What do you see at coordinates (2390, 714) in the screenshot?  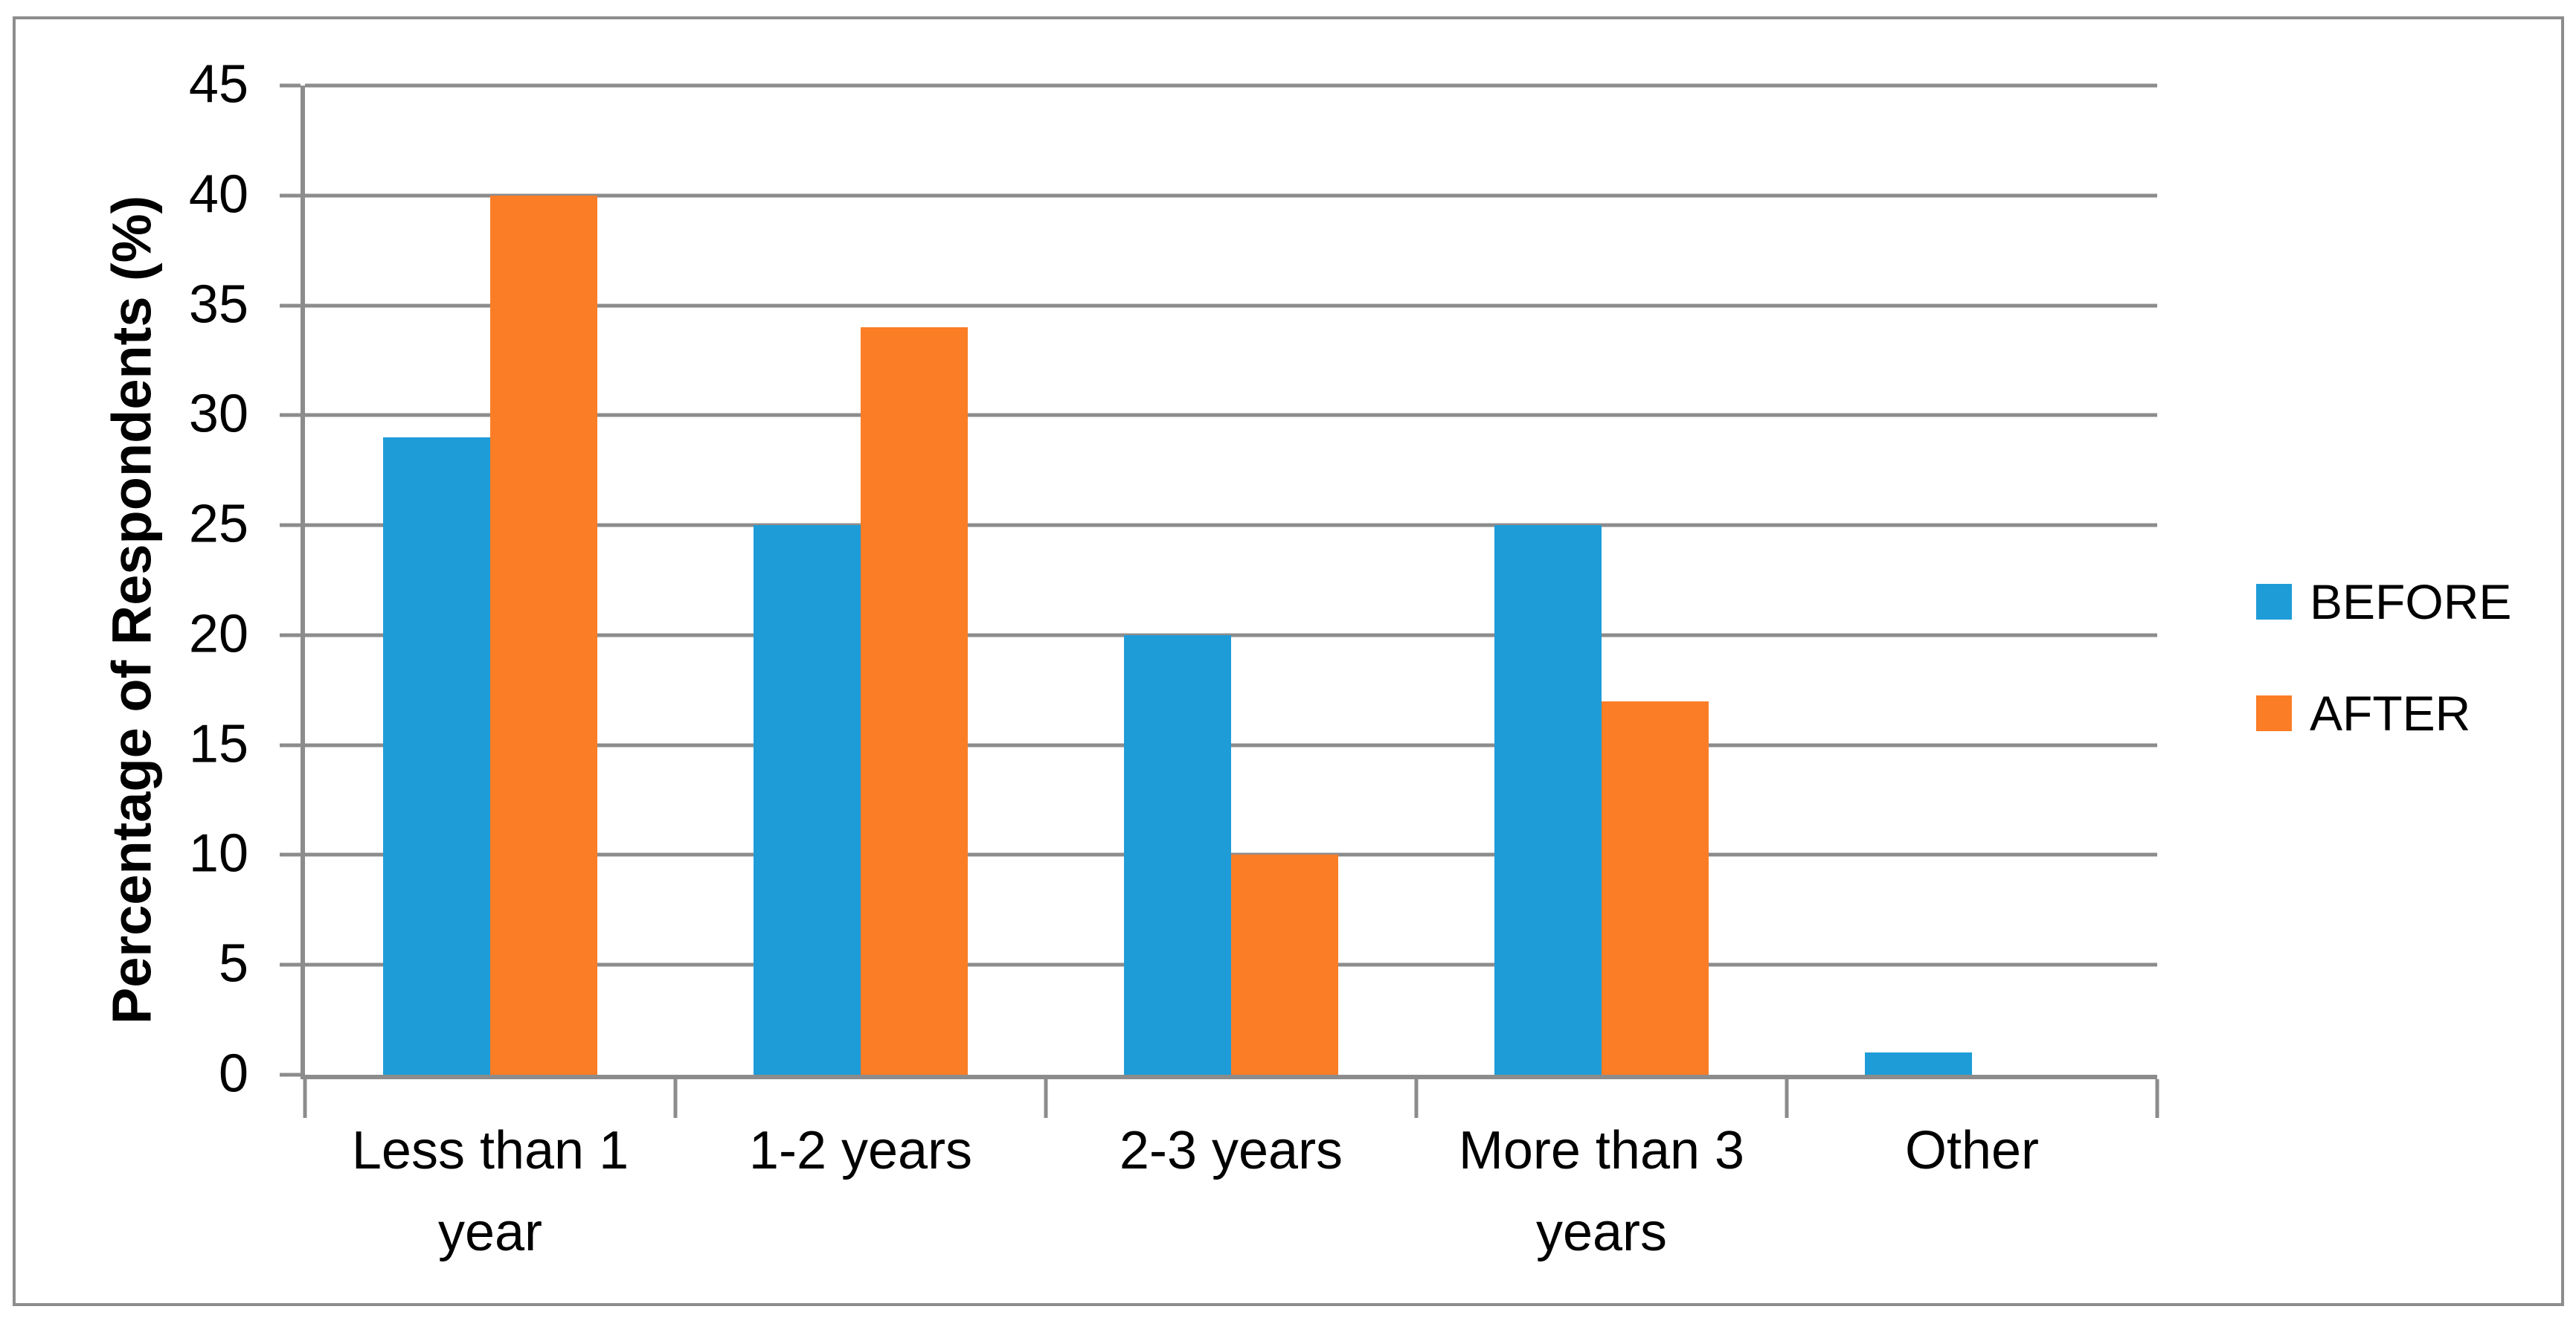 I see `legend-label-after: AFTER` at bounding box center [2390, 714].